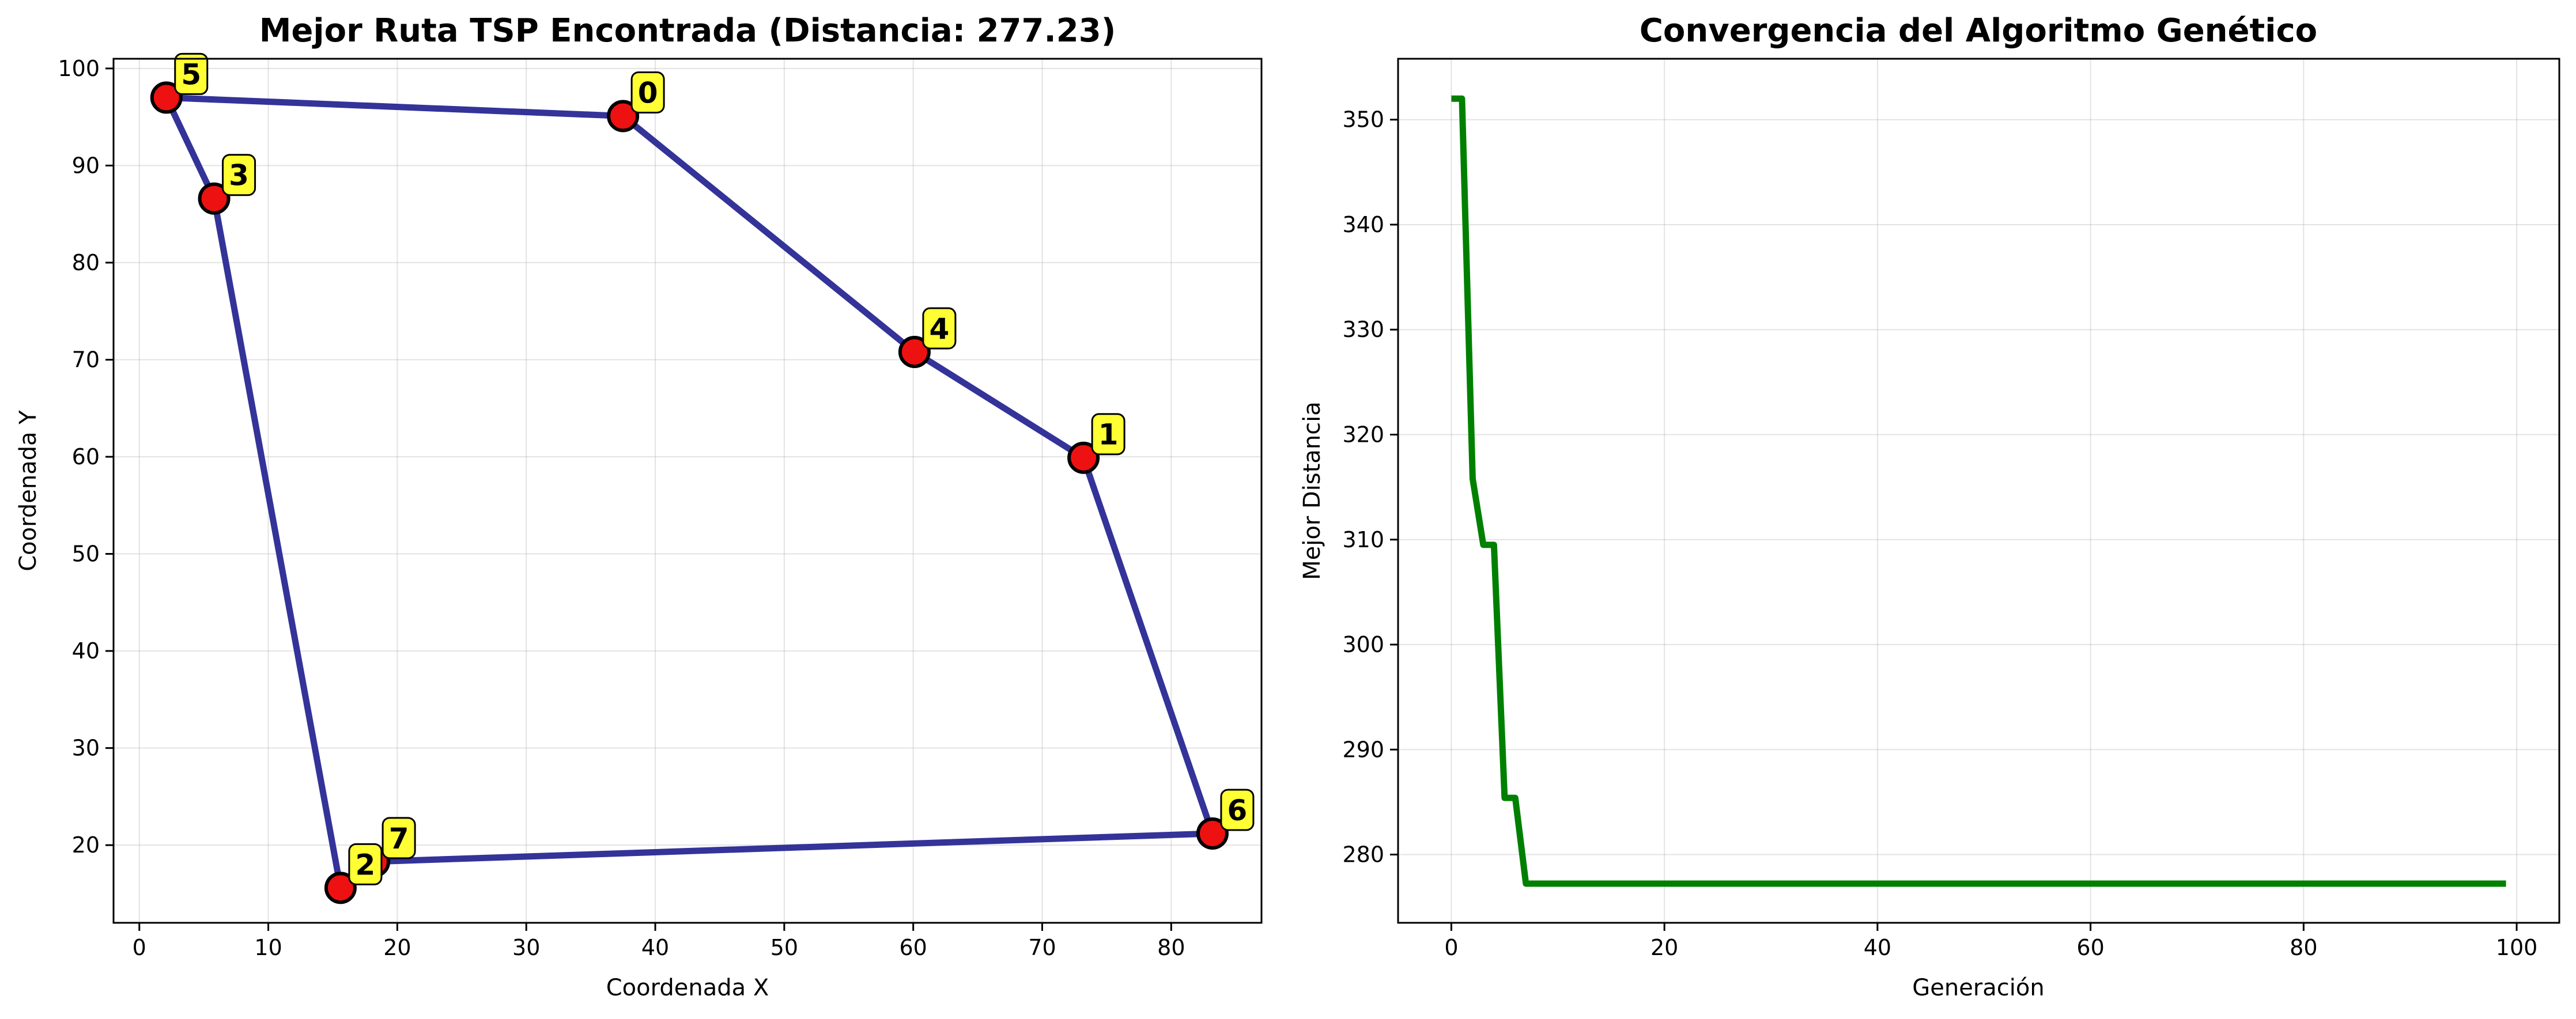 The image size is (2576, 1019). I want to click on convergence-x-tick-label: 80, so click(2303, 947).